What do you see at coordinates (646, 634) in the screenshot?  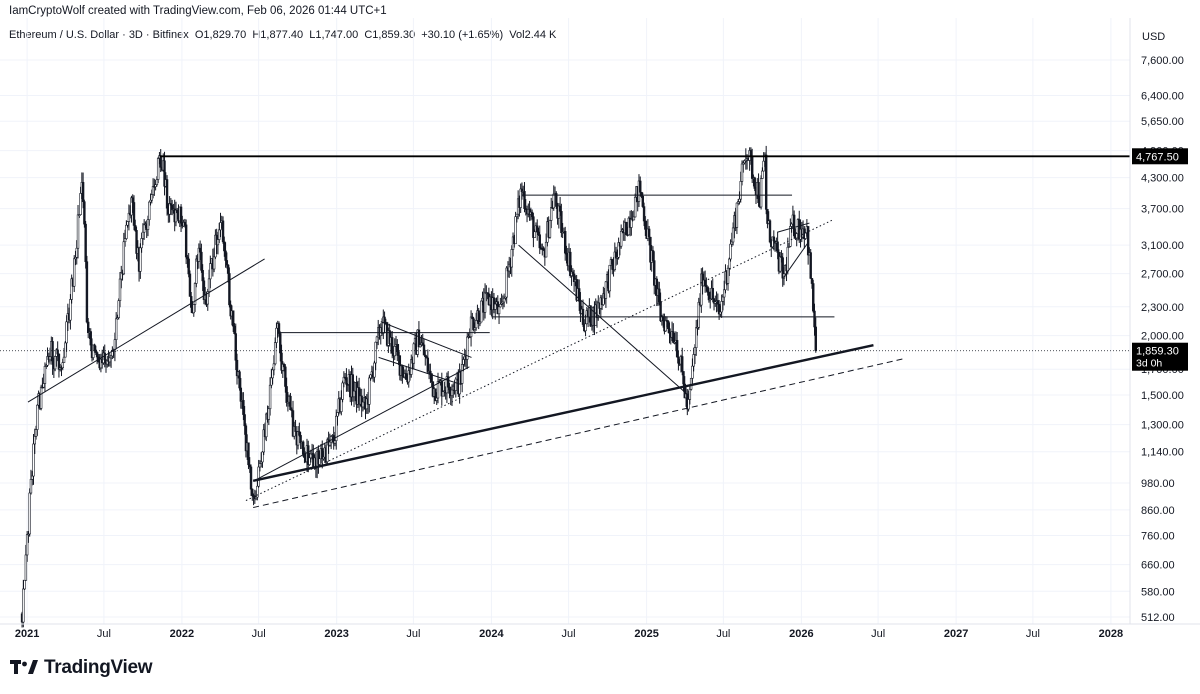 I see `x-tick-label: 2025` at bounding box center [646, 634].